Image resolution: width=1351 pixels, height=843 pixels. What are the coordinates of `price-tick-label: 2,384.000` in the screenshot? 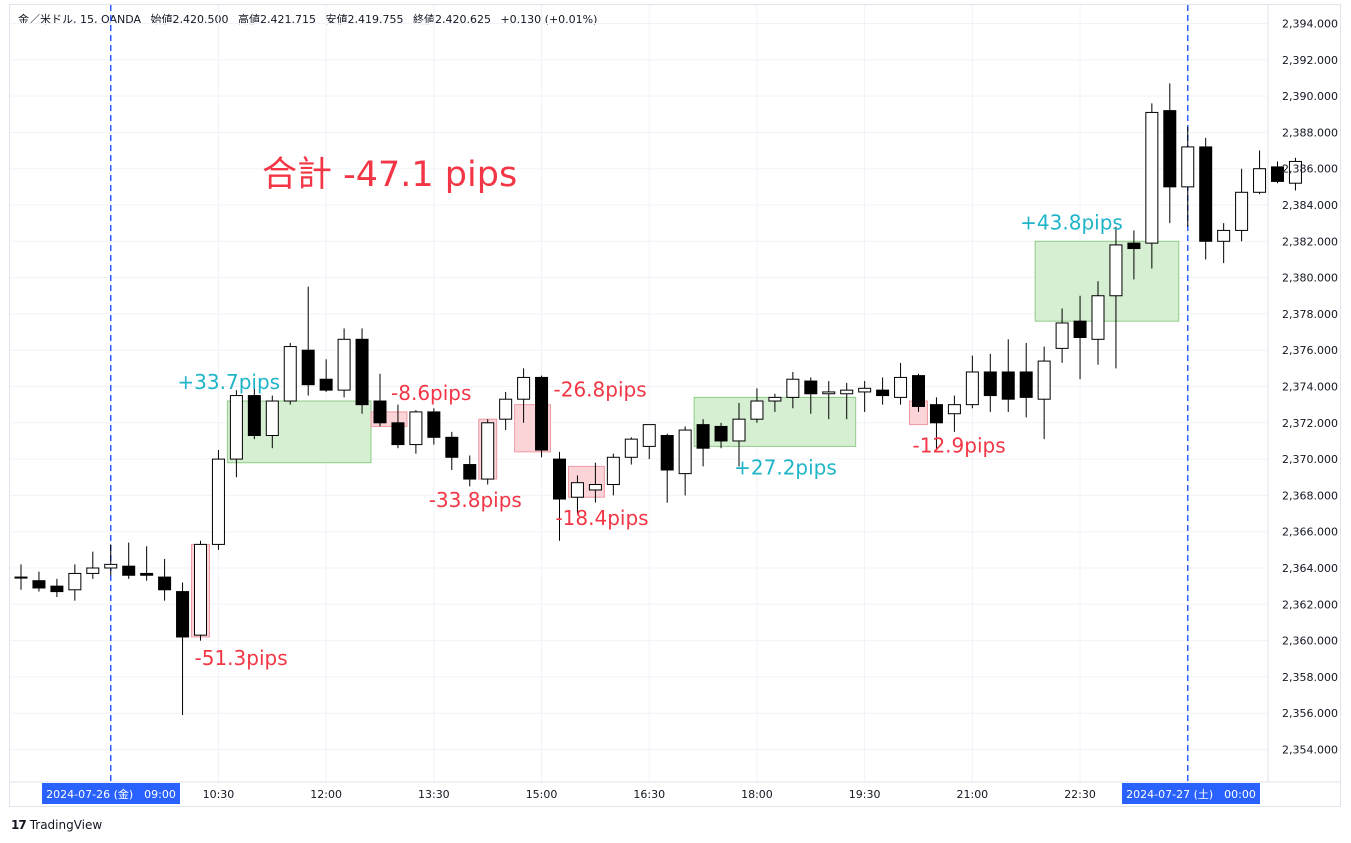 It's located at (1310, 205).